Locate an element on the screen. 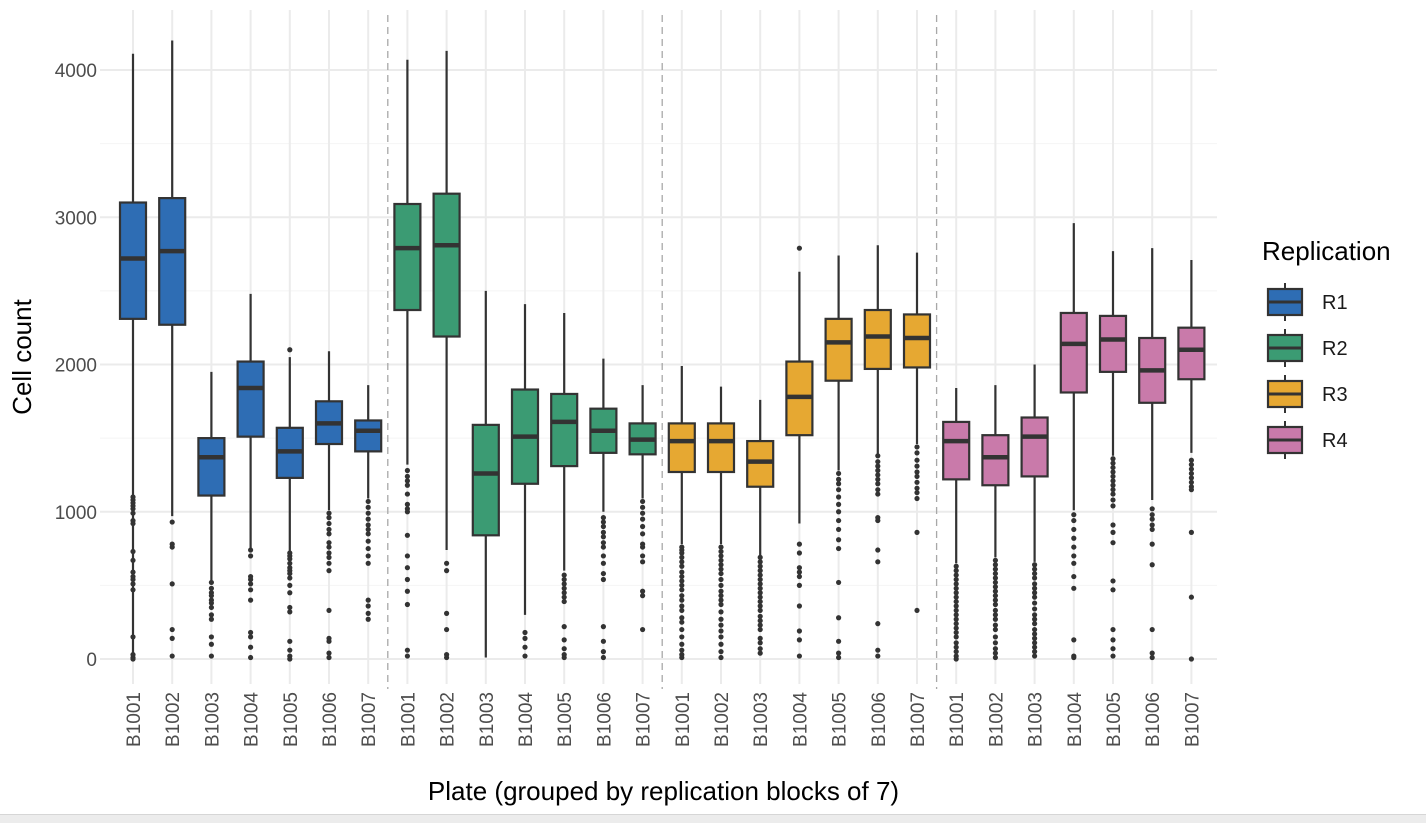  x-tick-label: B1003 is located at coordinates (761, 719).